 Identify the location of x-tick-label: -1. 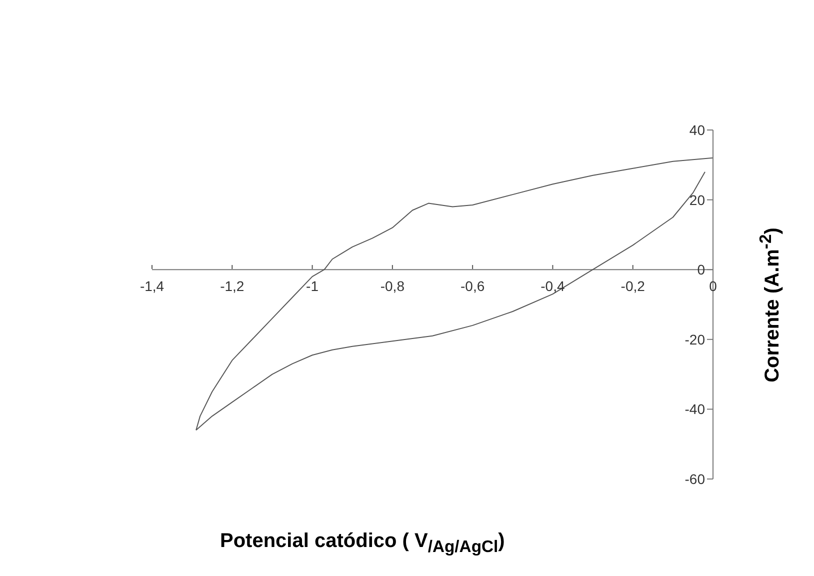
(312, 286).